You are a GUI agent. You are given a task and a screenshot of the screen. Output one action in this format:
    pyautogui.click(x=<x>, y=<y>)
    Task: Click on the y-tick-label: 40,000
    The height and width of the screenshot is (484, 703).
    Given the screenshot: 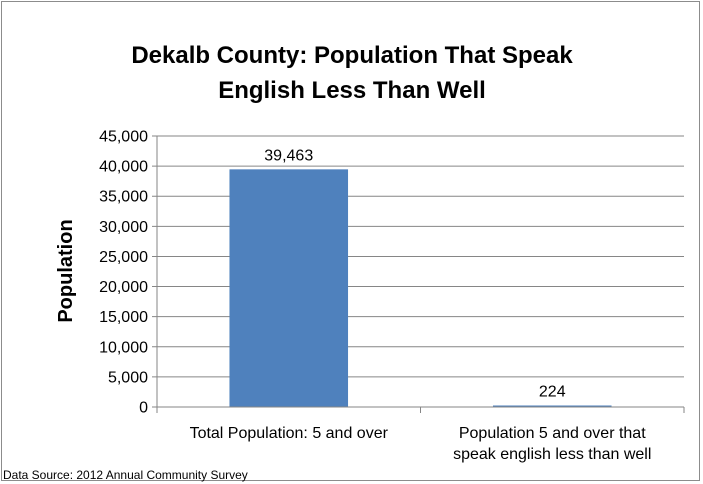 What is the action you would take?
    pyautogui.click(x=123, y=167)
    